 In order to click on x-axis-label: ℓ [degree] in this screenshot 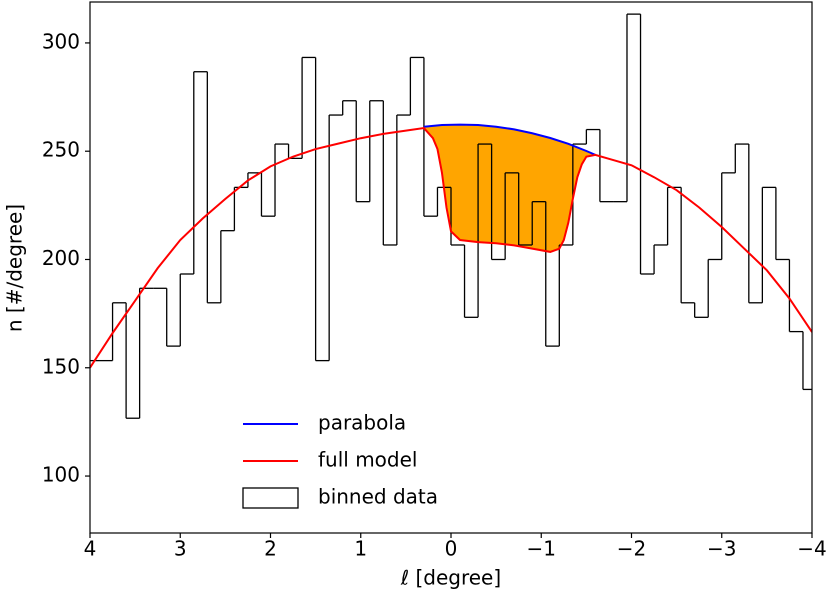, I will do `click(450, 578)`.